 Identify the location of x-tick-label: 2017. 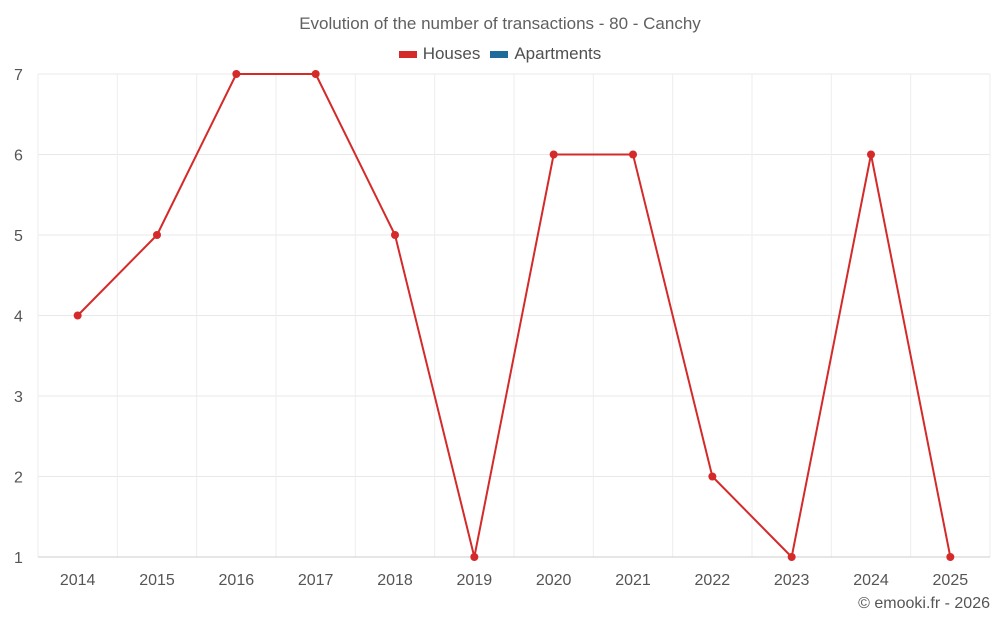
(316, 580).